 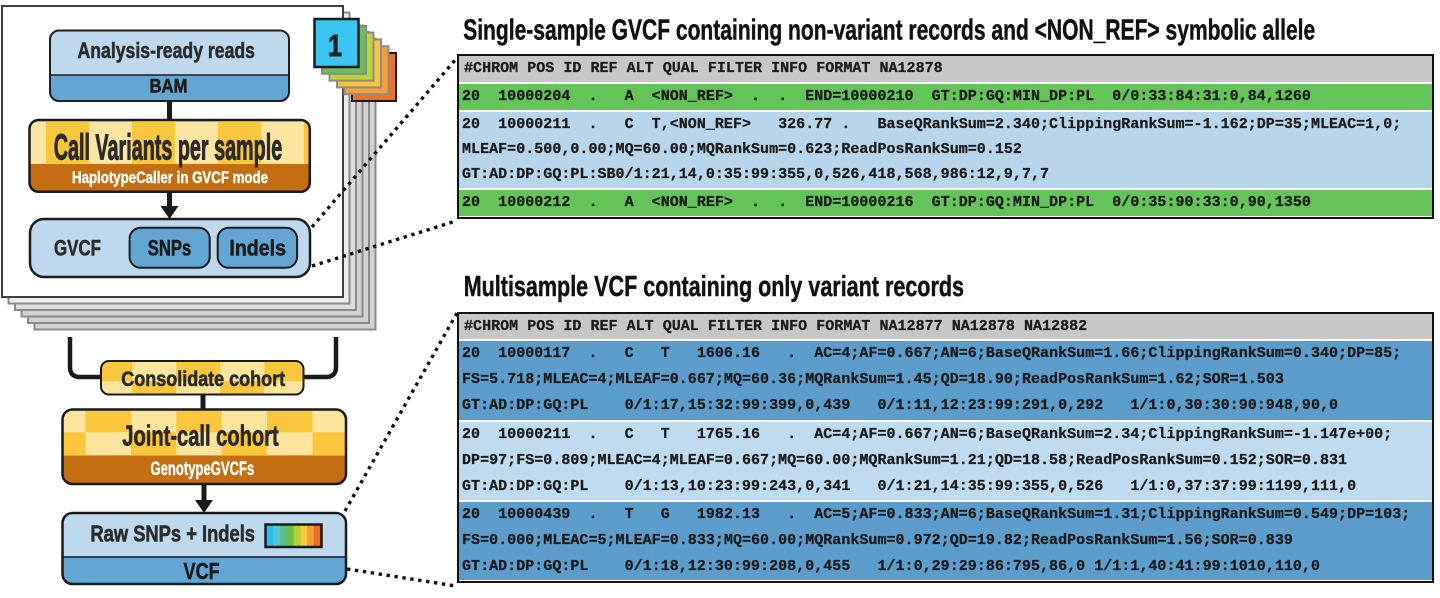 What do you see at coordinates (257, 248) in the screenshot?
I see `svg-text: Indels` at bounding box center [257, 248].